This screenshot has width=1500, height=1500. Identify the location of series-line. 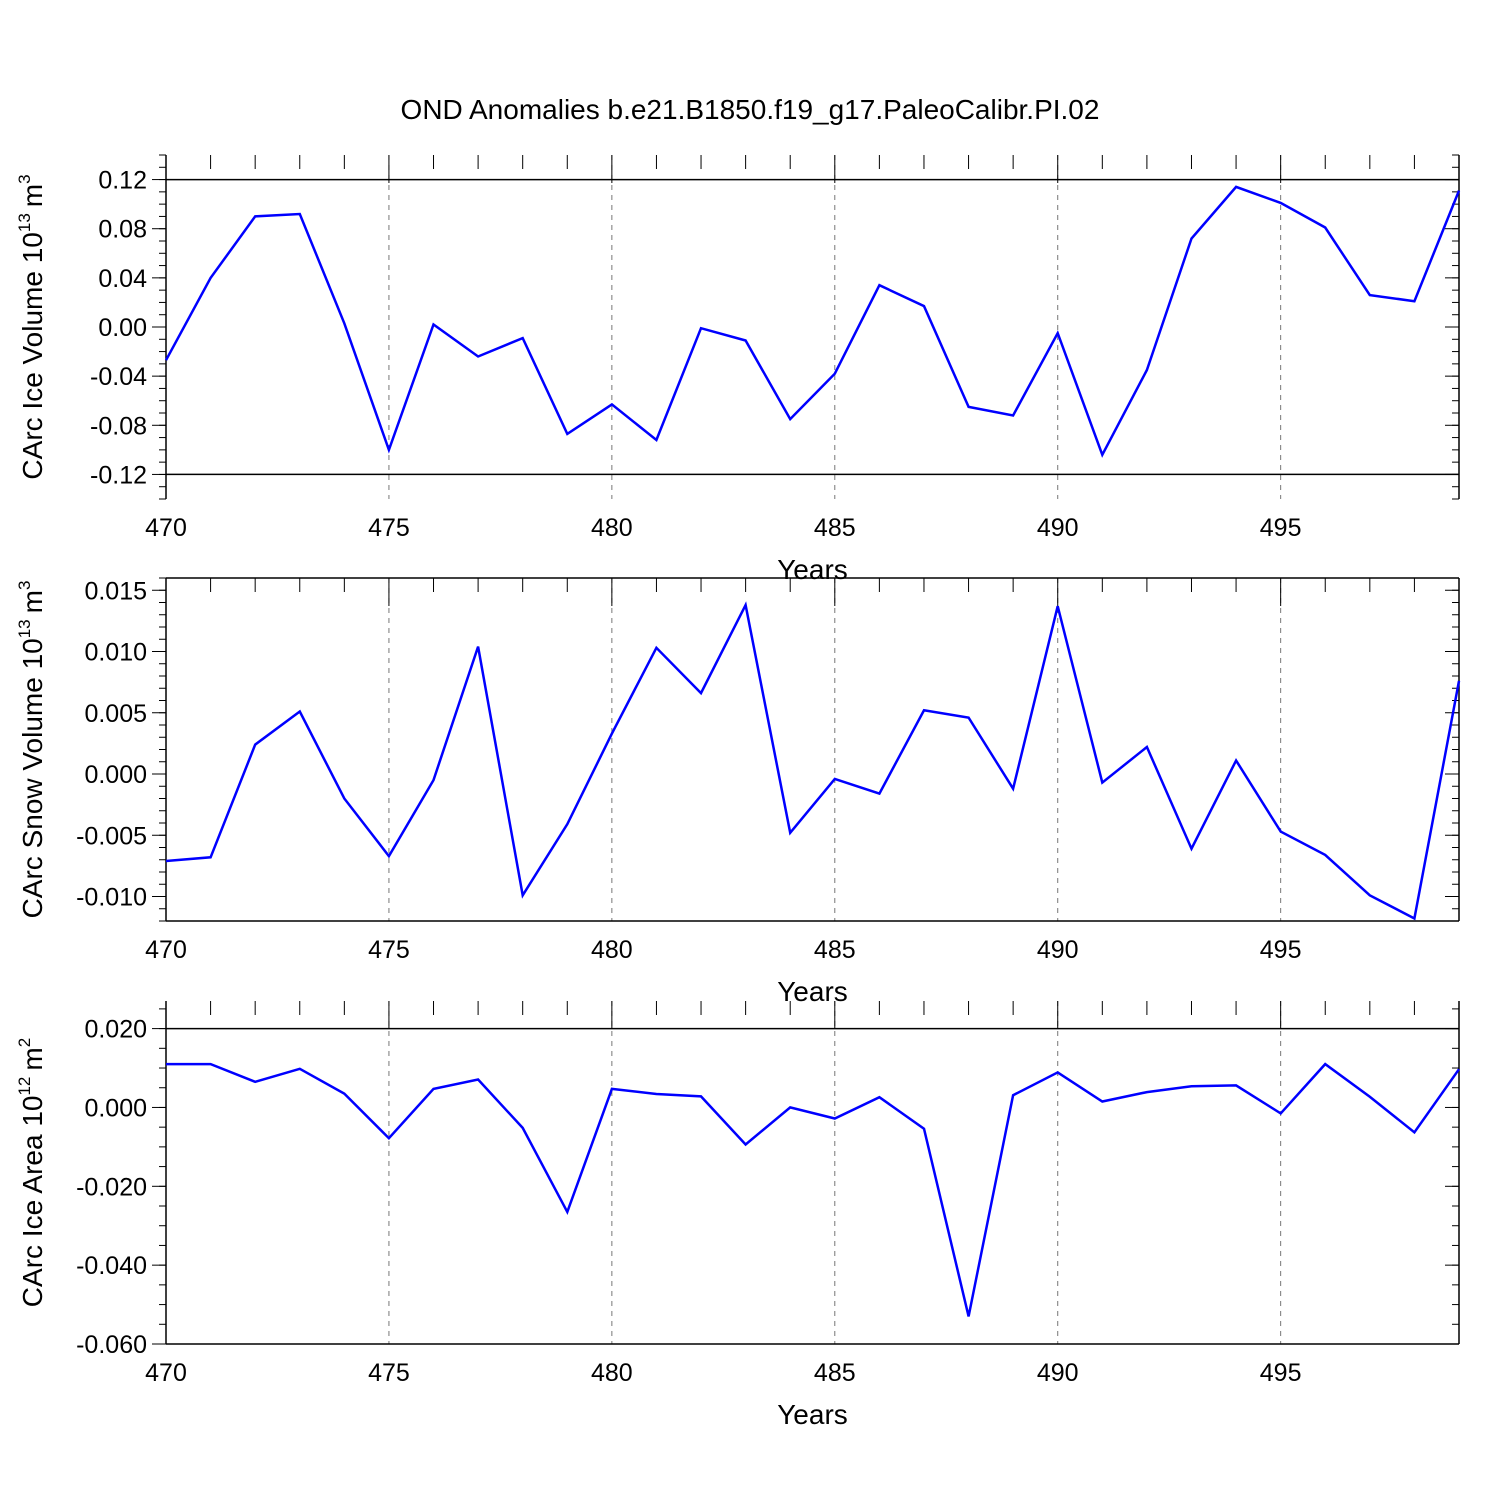
(813, 1189).